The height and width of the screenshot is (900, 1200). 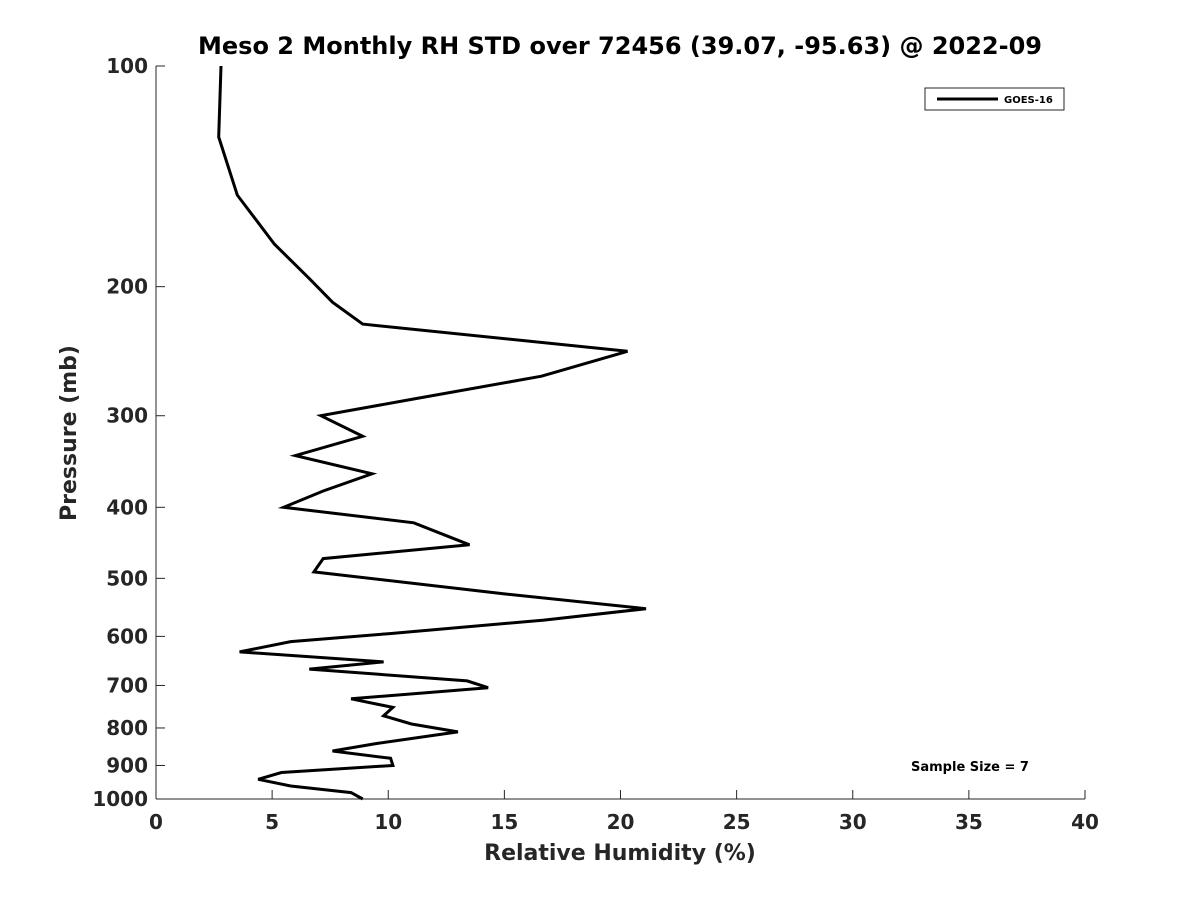 I want to click on x-tick-label: 0, so click(x=156, y=822).